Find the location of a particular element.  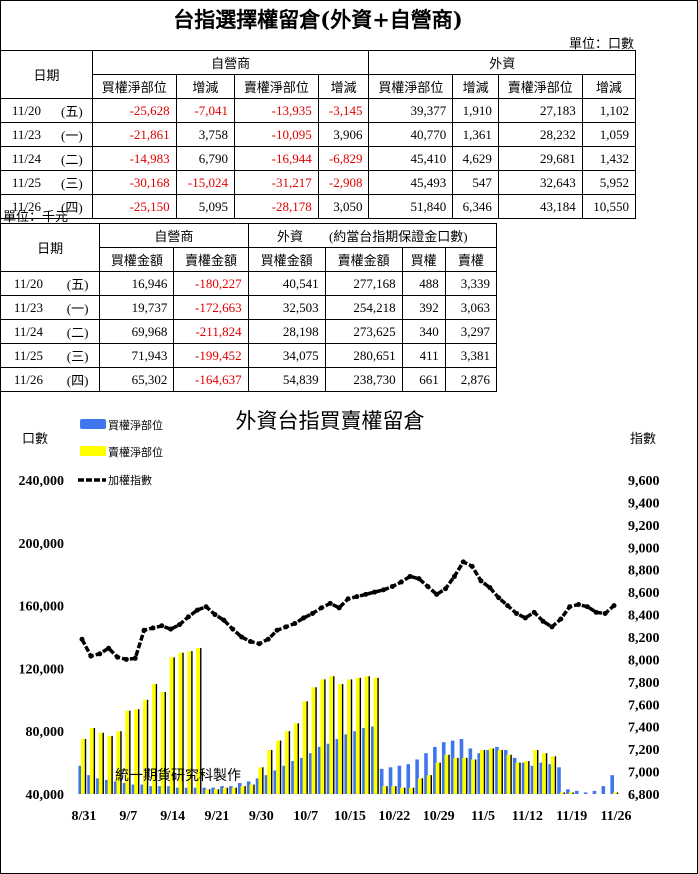

right-tick-label: 8,200 is located at coordinates (644, 638).